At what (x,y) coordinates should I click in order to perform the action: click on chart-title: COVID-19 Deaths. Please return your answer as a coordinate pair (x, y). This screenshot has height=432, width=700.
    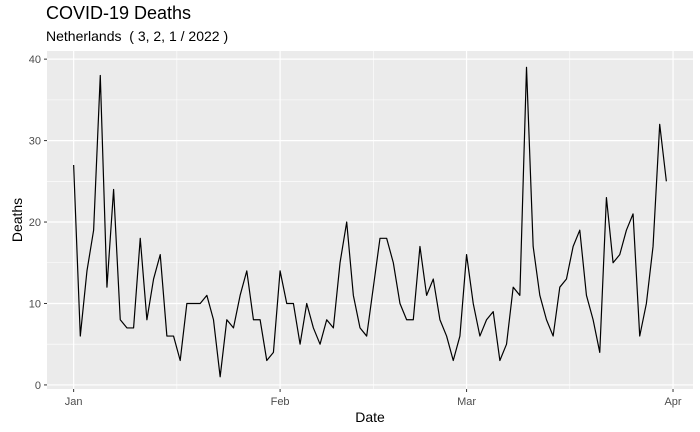
    Looking at the image, I should click on (119, 13).